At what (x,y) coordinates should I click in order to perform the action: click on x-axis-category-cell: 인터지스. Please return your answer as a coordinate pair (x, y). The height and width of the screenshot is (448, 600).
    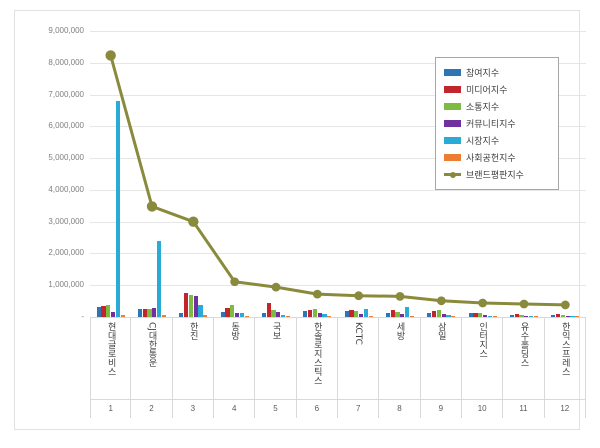
    Looking at the image, I should click on (483, 368).